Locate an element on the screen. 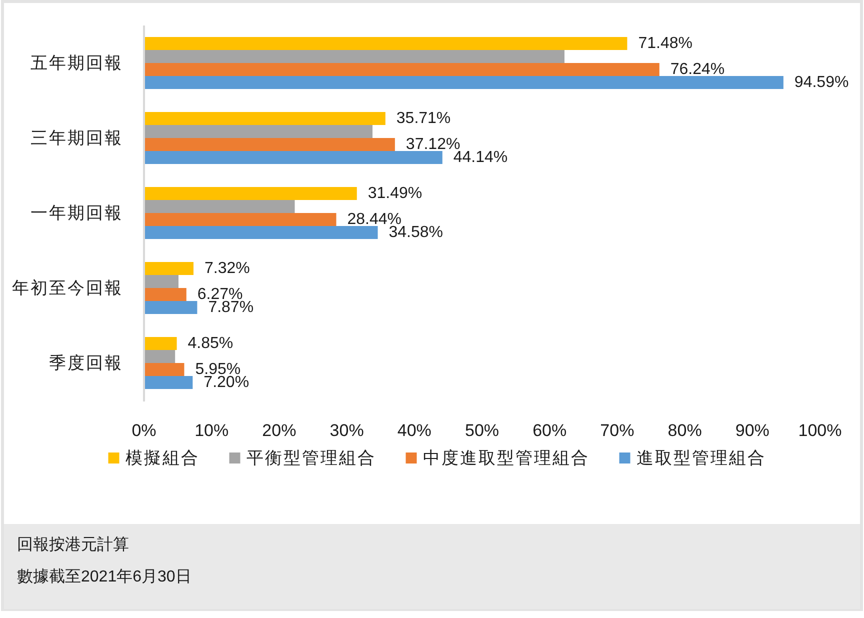 This screenshot has width=864, height=618. annotation: 回報按港元計算 is located at coordinates (73, 545).